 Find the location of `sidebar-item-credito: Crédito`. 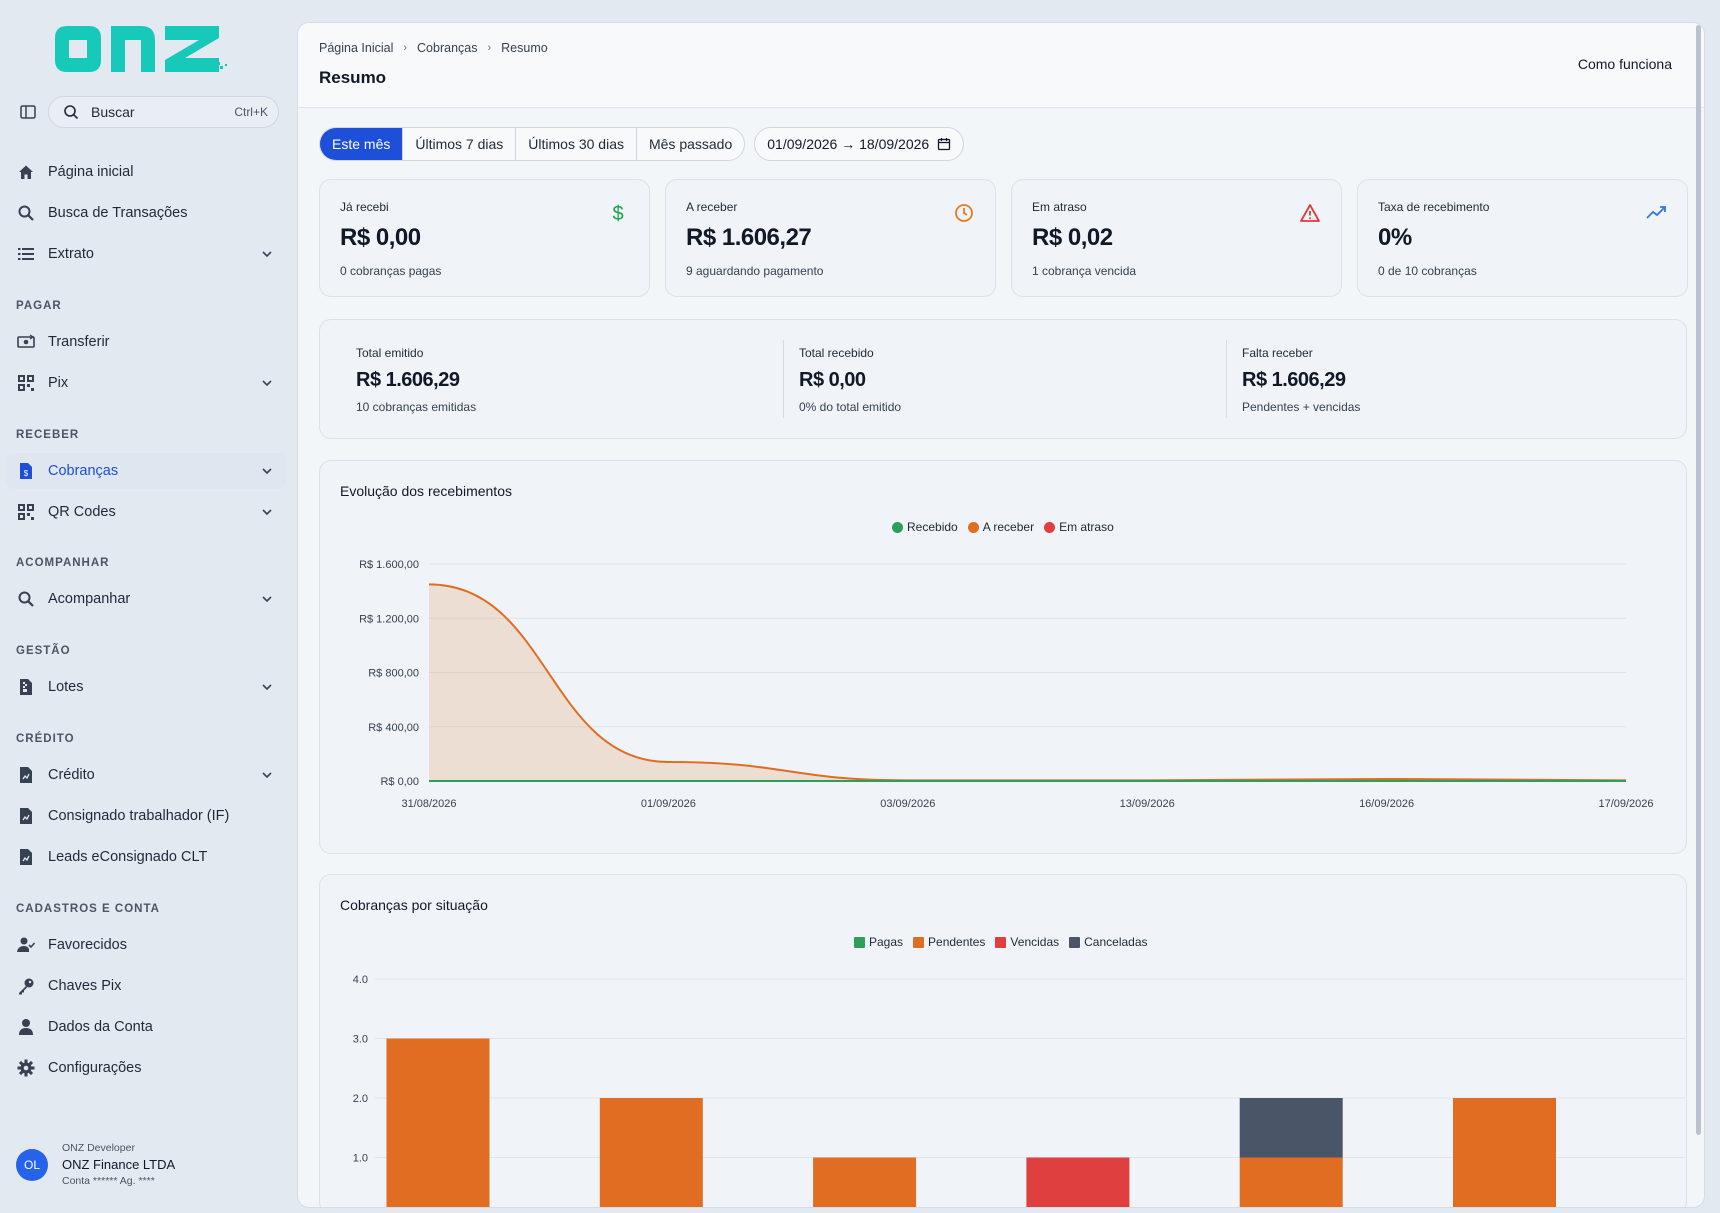

sidebar-item-credito: Crédito is located at coordinates (146, 775).